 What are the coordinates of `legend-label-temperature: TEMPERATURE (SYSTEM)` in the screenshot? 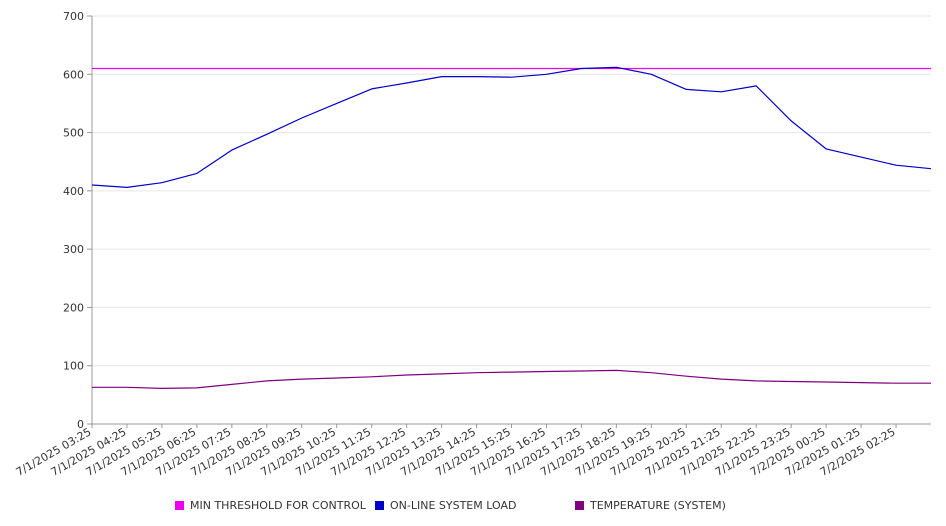 It's located at (658, 505).